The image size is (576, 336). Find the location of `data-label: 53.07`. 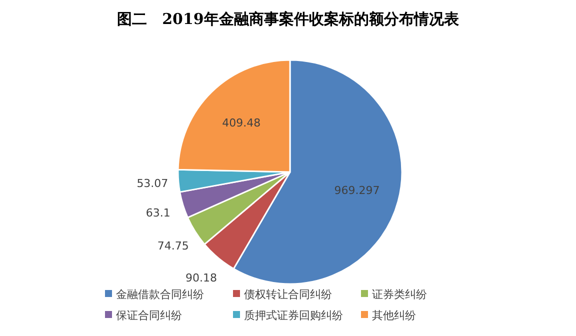

data-label: 53.07 is located at coordinates (152, 183).